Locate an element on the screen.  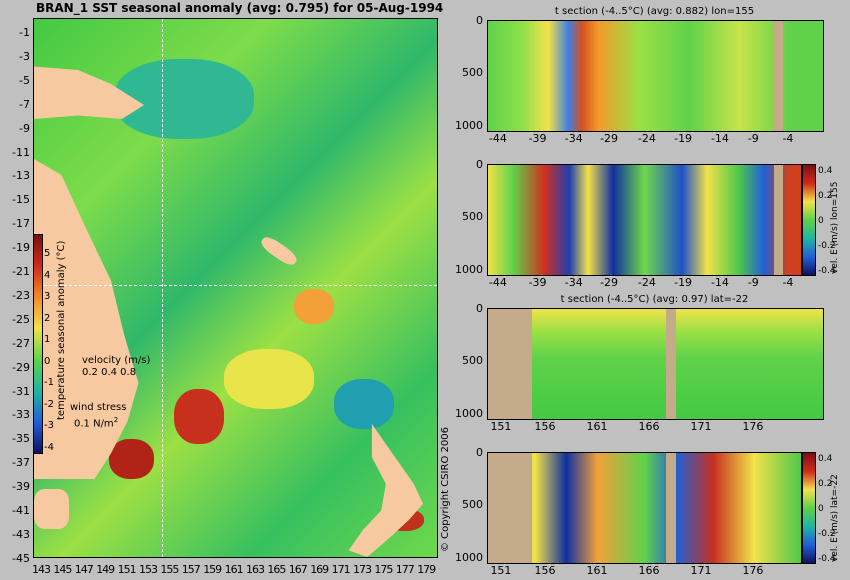
section-x-tick: -29 is located at coordinates (609, 282).